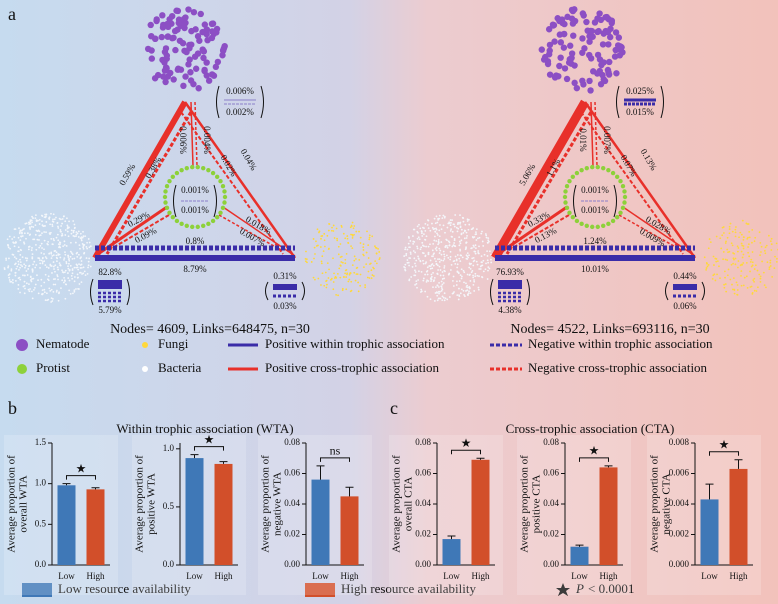  What do you see at coordinates (595, 190) in the screenshot?
I see `edge-label: 0.001%` at bounding box center [595, 190].